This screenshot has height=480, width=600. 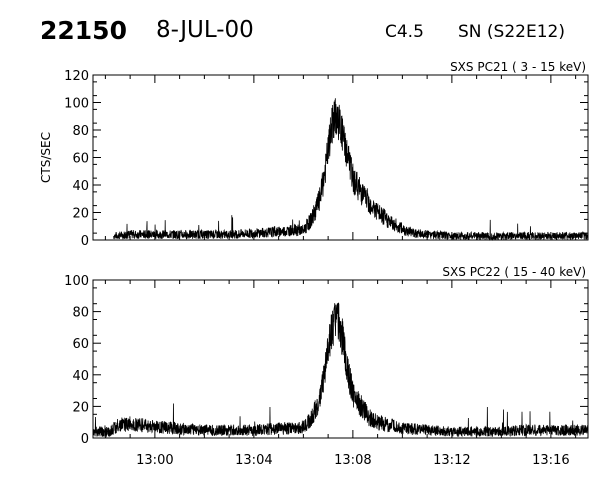 I want to click on panel-title: SXS PC21 ( 3 - 15 keV), so click(x=518, y=67).